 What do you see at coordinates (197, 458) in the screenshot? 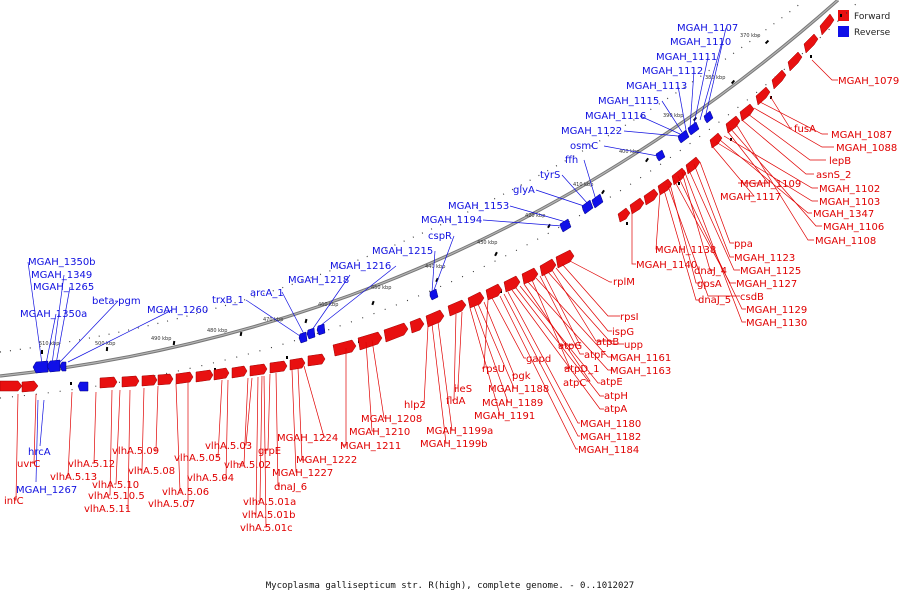
I see `gene-label: vlhA.5.05` at bounding box center [197, 458].